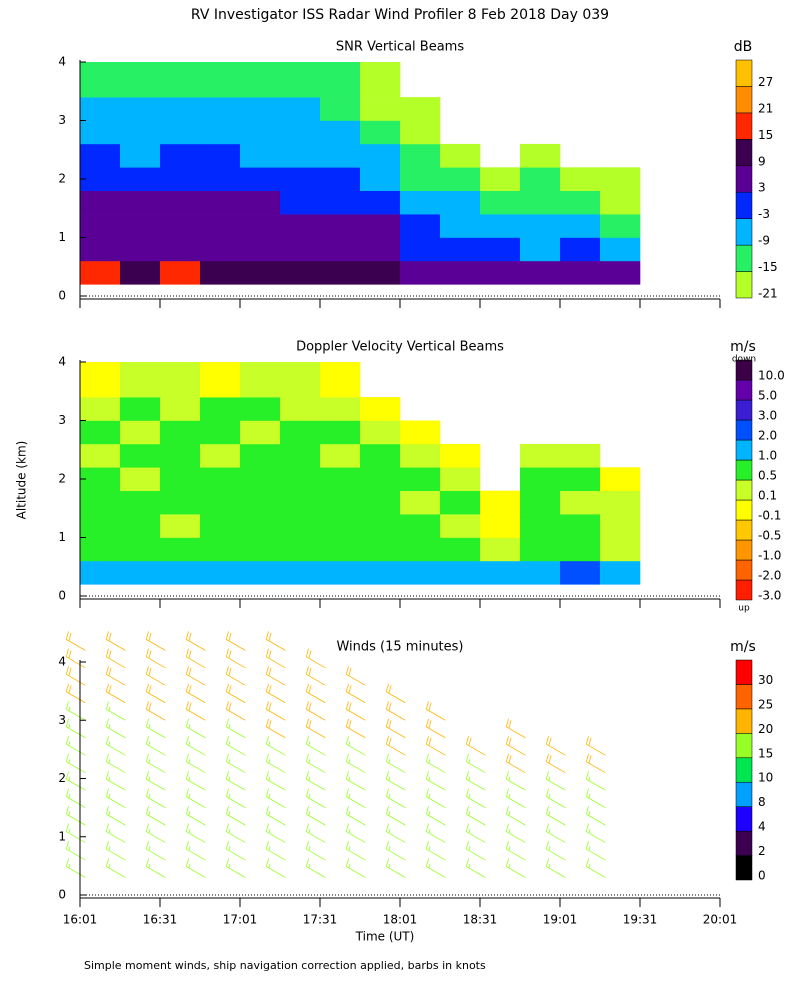 The image size is (800, 1000). Describe the element at coordinates (62, 479) in the screenshot. I see `y-tick-label: 2` at that location.